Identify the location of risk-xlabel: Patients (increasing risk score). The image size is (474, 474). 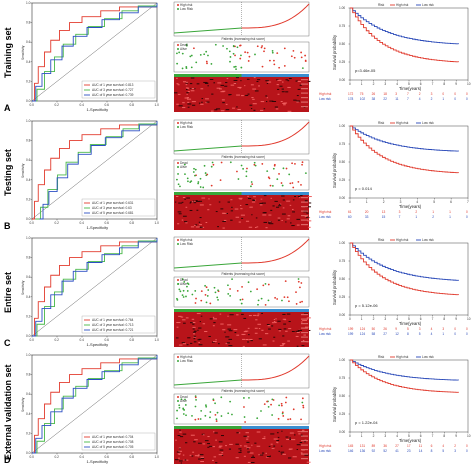
(244, 274).